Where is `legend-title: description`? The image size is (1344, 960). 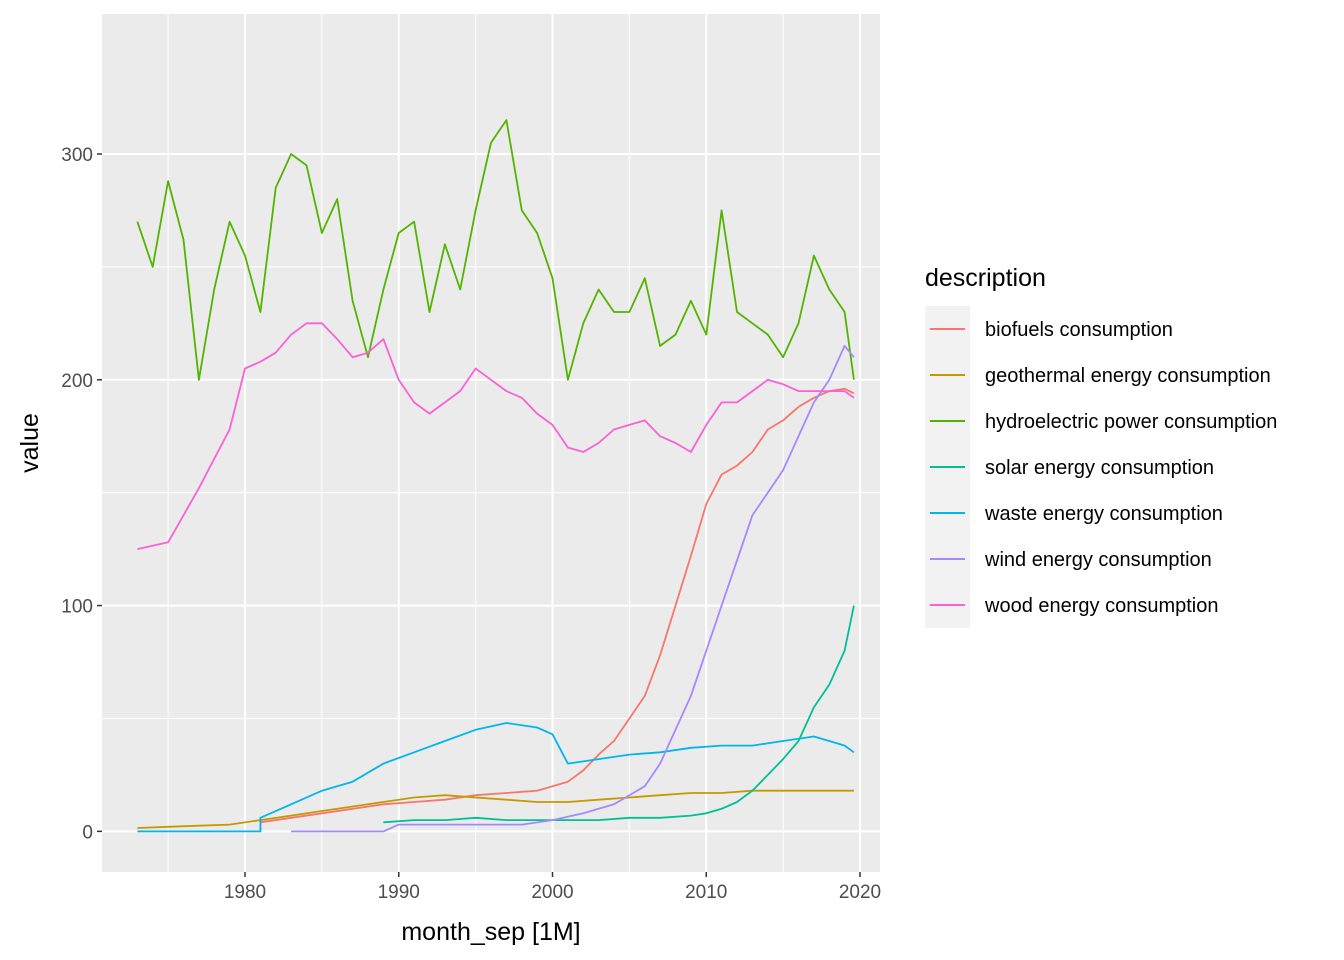 legend-title: description is located at coordinates (985, 278).